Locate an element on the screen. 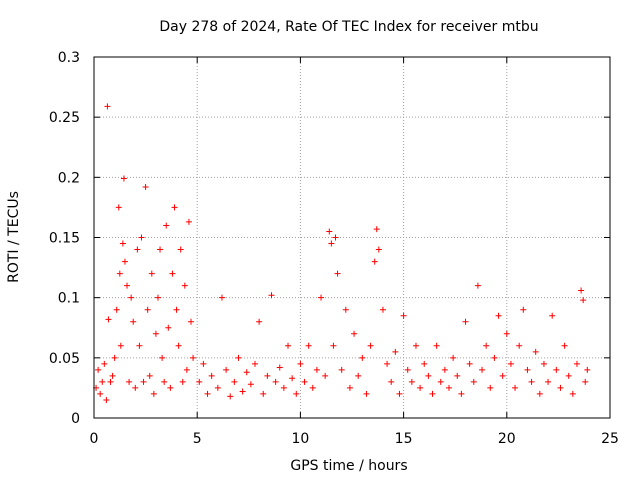 Image resolution: width=640 pixels, height=485 pixels. x-tick-label: 0 is located at coordinates (94, 439).